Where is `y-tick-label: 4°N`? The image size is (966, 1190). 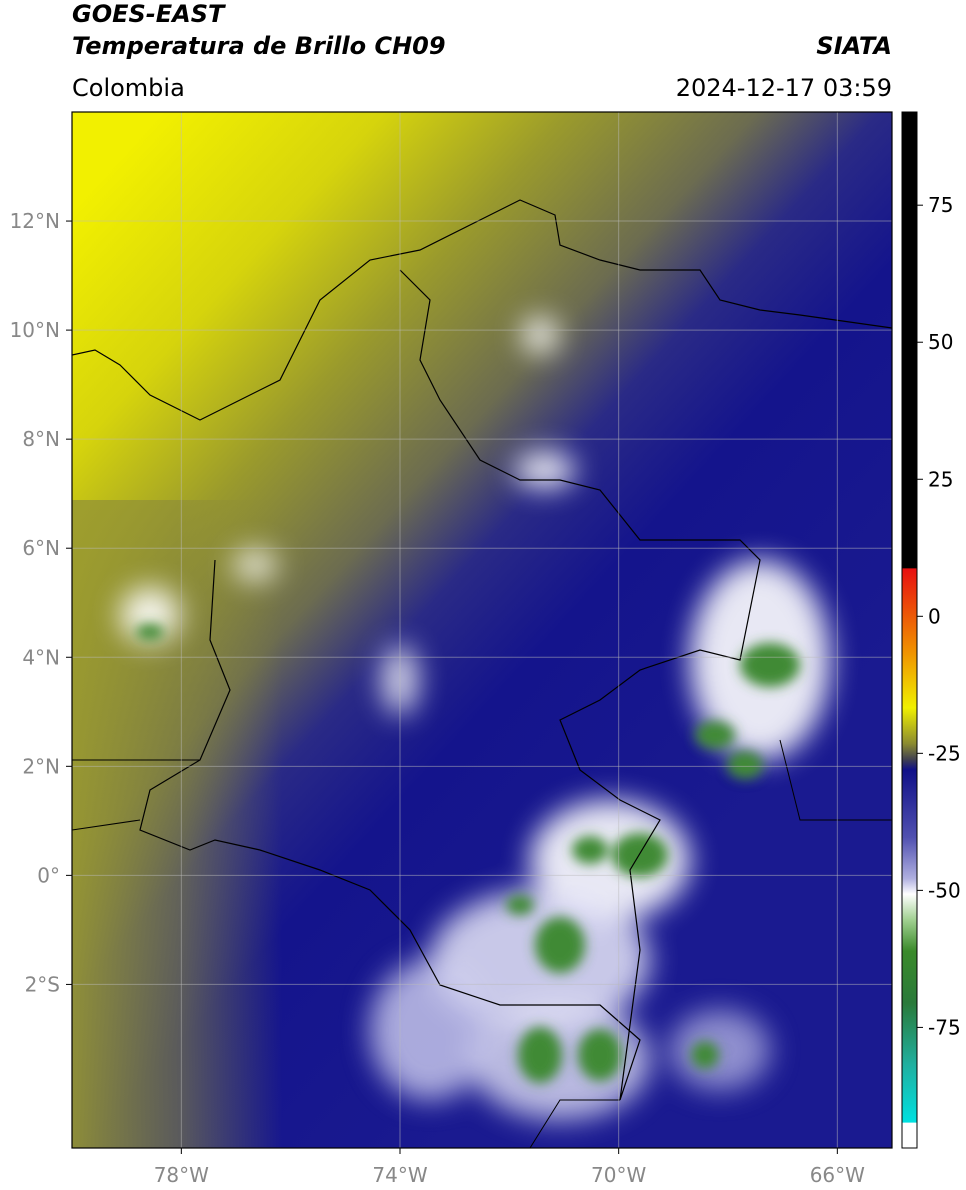
y-tick-label: 4°N is located at coordinates (41, 657).